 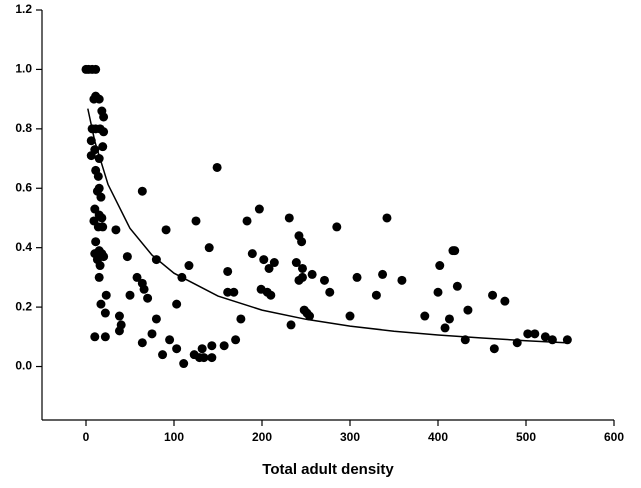 I want to click on y-tick-label: 0.0, so click(x=23, y=366).